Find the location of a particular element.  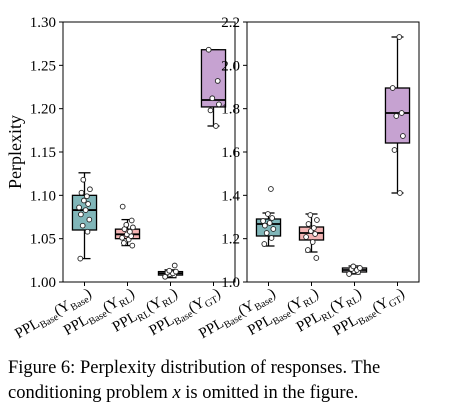

x-tick-label: PPLBase(YGT) is located at coordinates (370, 313).